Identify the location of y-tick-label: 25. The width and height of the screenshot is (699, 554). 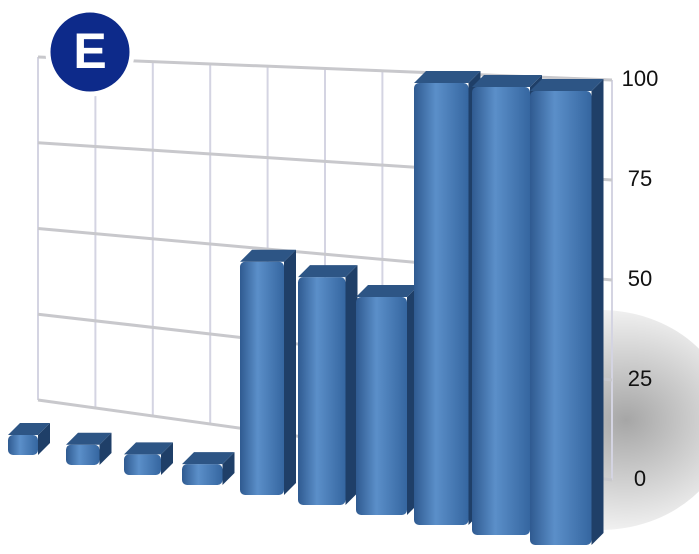
(640, 378).